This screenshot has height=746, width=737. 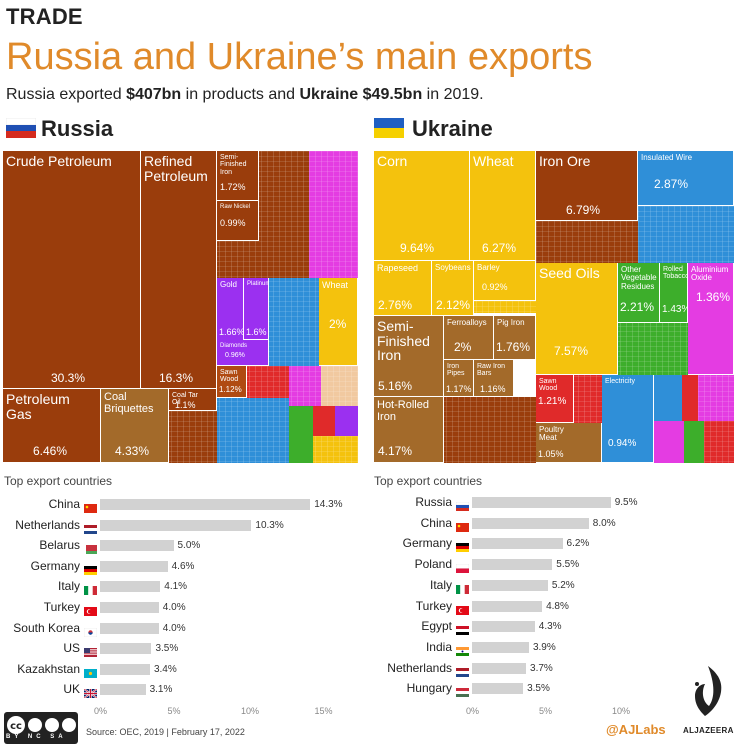 What do you see at coordinates (132, 451) in the screenshot?
I see `russia-tile-value: 4.33%` at bounding box center [132, 451].